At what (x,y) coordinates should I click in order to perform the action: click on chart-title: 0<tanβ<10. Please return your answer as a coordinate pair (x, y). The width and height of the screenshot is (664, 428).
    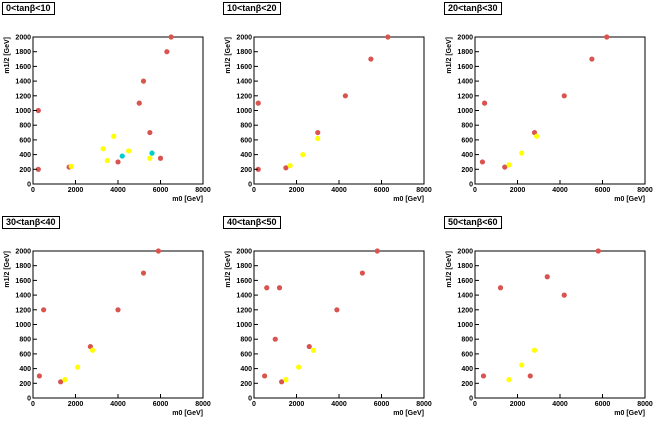
    Looking at the image, I should click on (28, 8).